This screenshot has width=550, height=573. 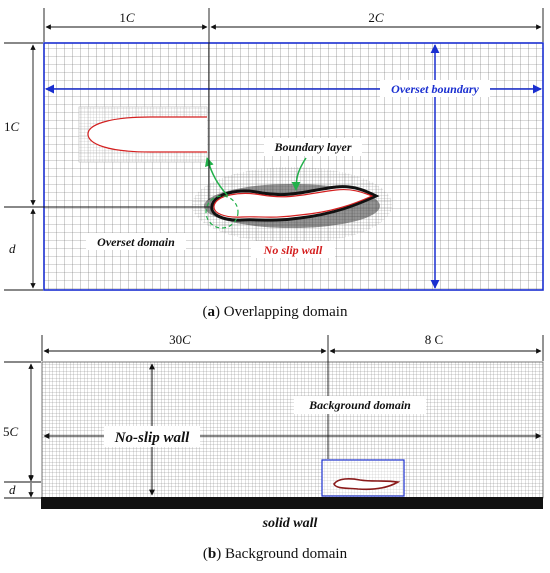 What do you see at coordinates (376, 17) in the screenshot?
I see `dim-2c-top: 2C` at bounding box center [376, 17].